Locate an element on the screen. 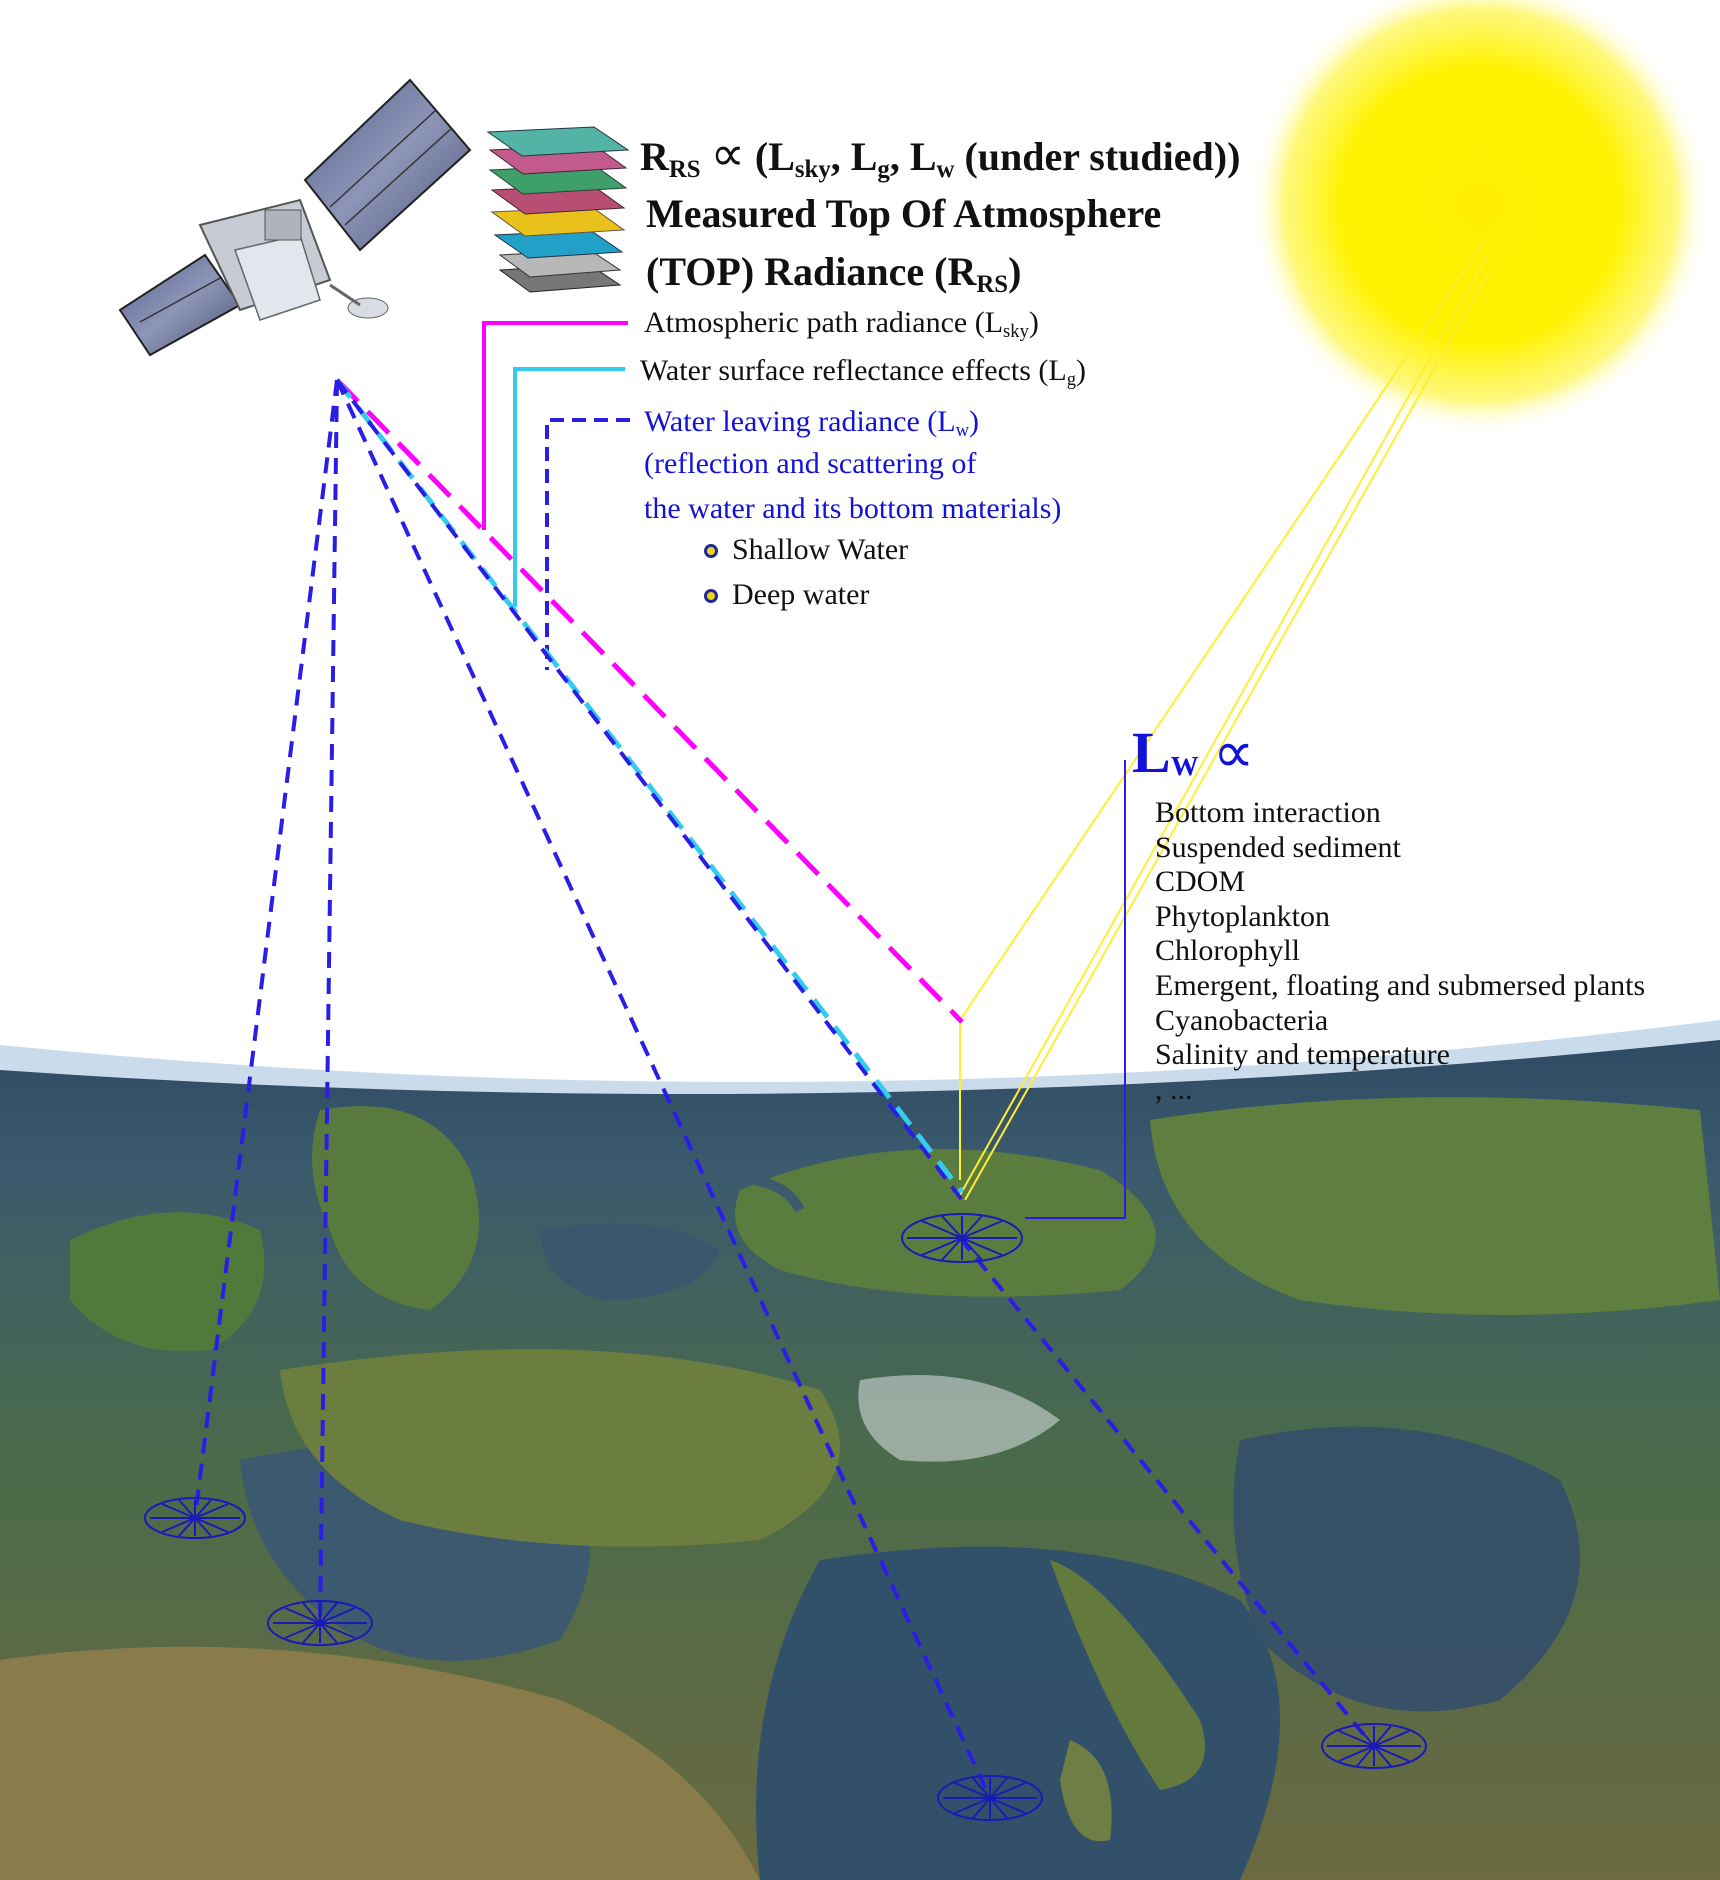  water-leaving-desc-2: the water and its bottom materials) is located at coordinates (853, 508).